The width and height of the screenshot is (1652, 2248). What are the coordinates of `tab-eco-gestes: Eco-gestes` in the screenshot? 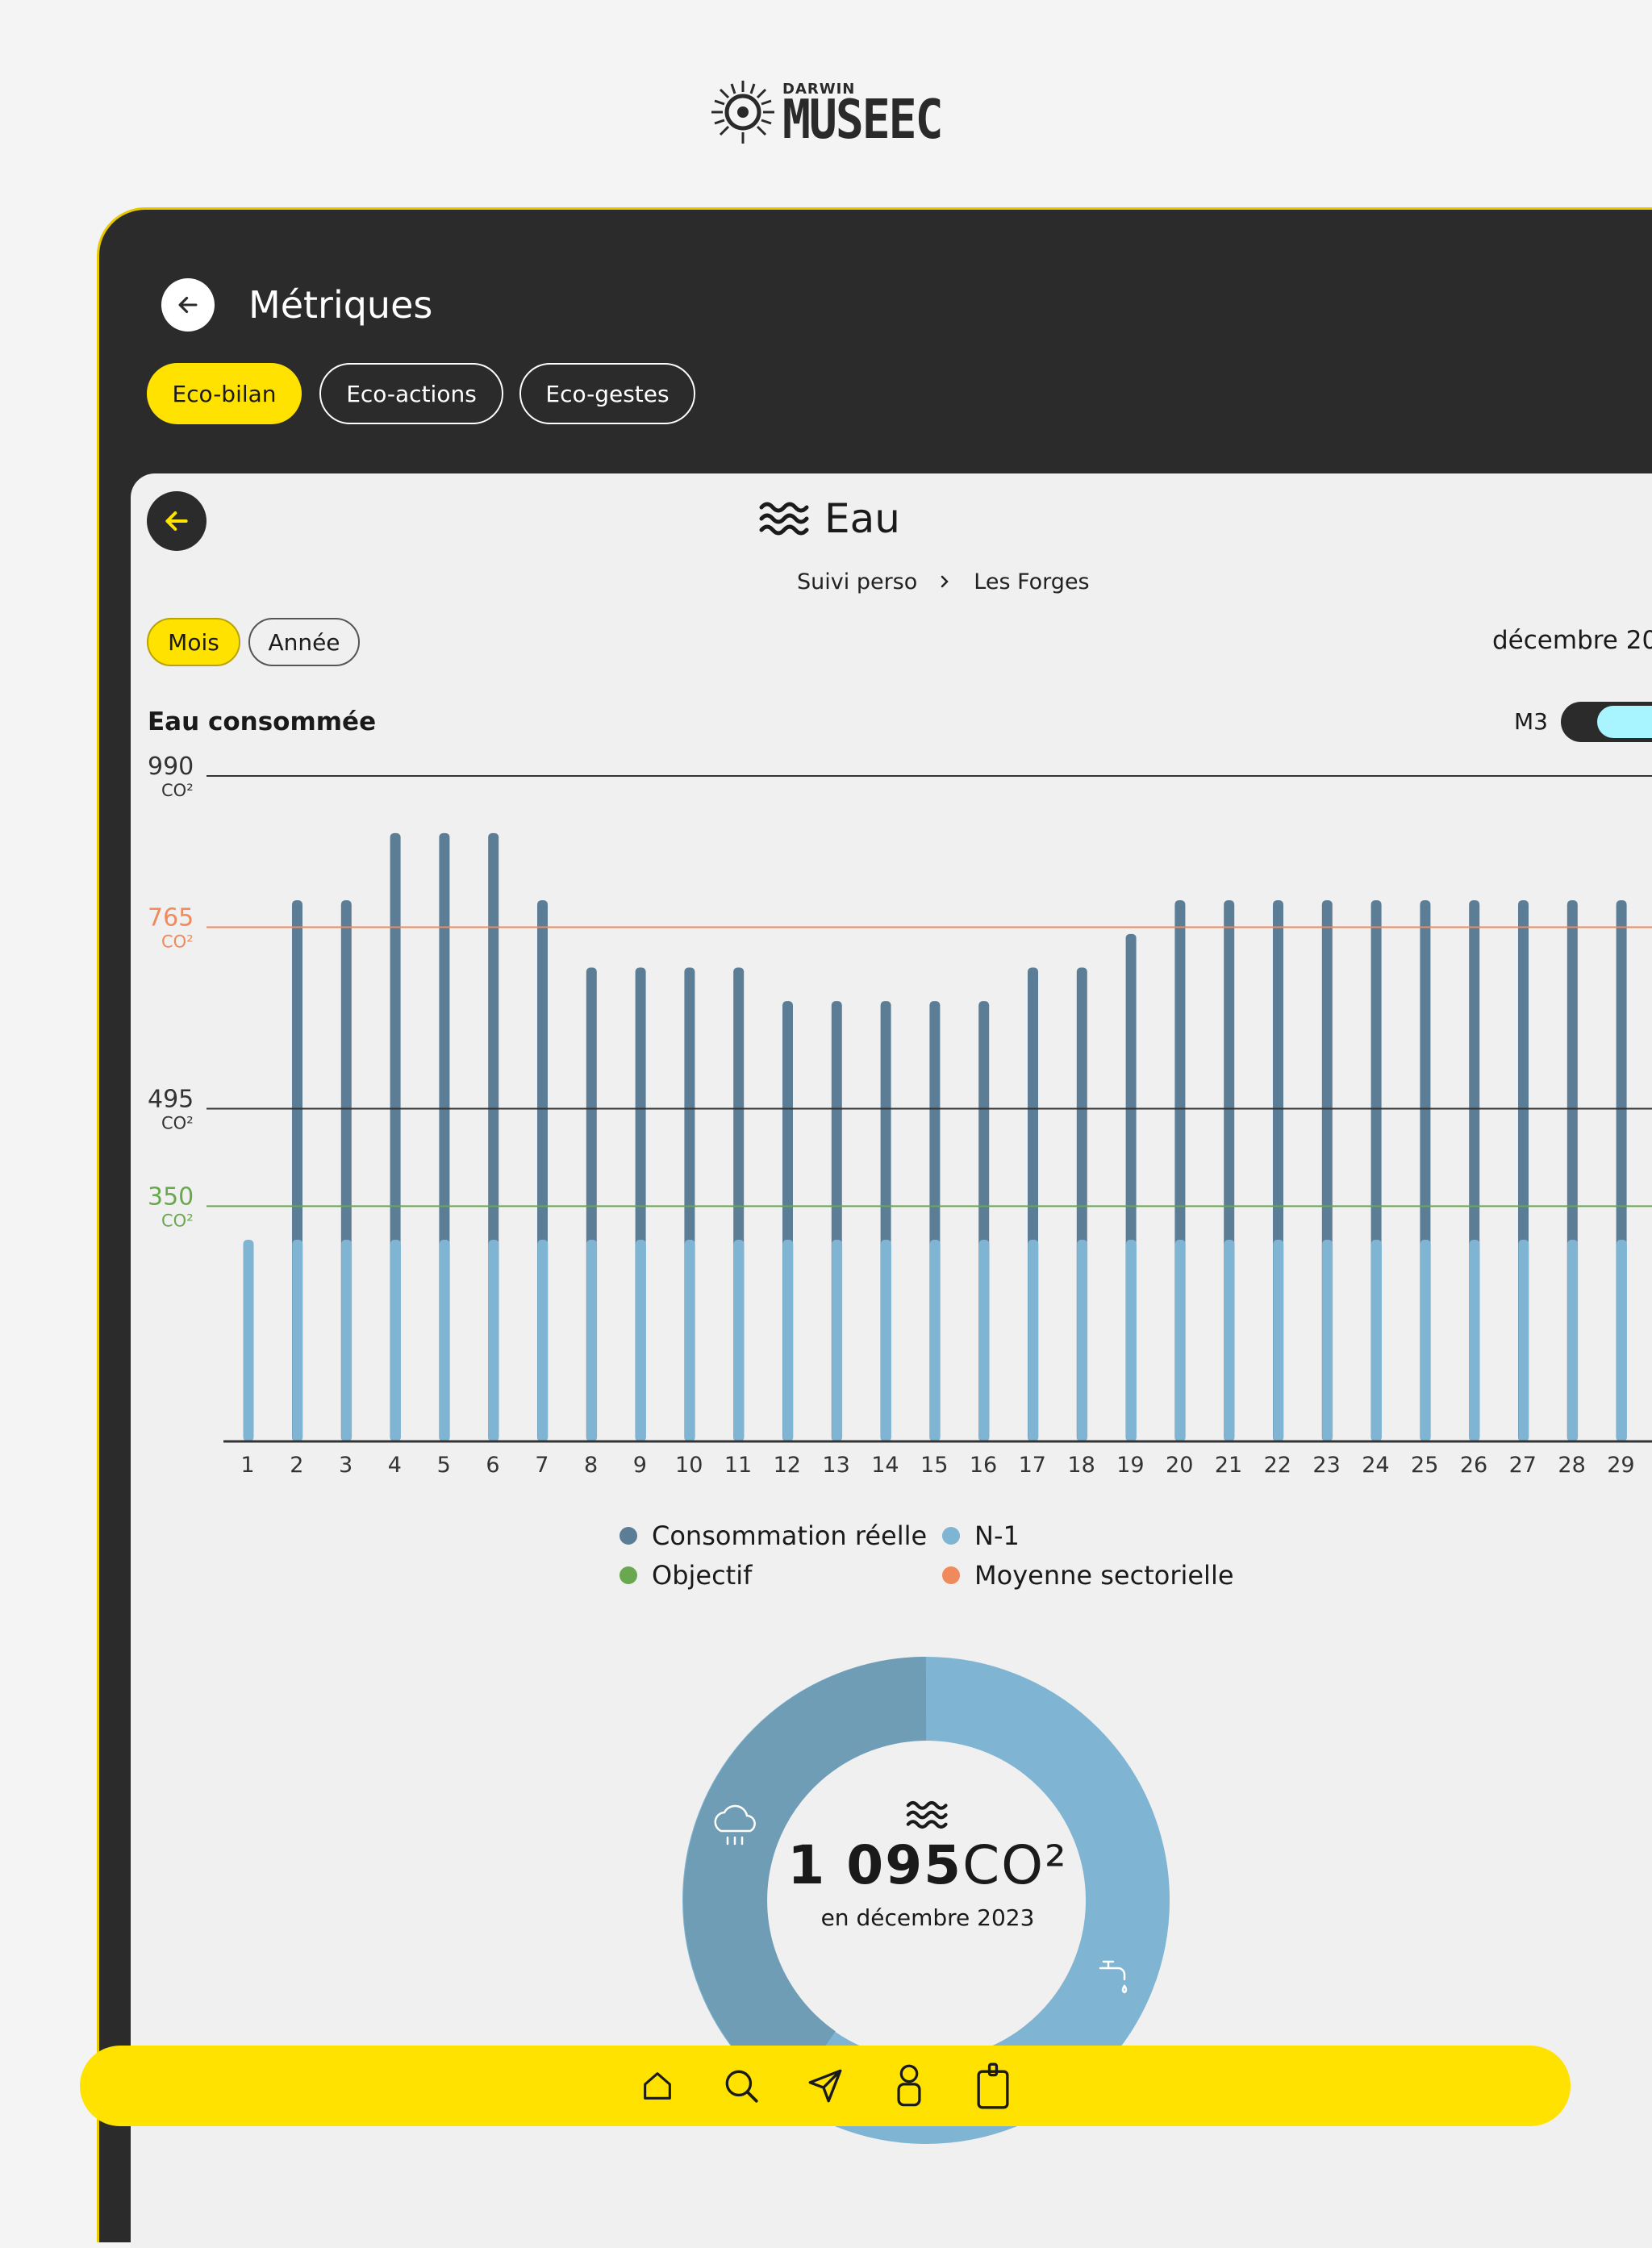 It's located at (607, 393).